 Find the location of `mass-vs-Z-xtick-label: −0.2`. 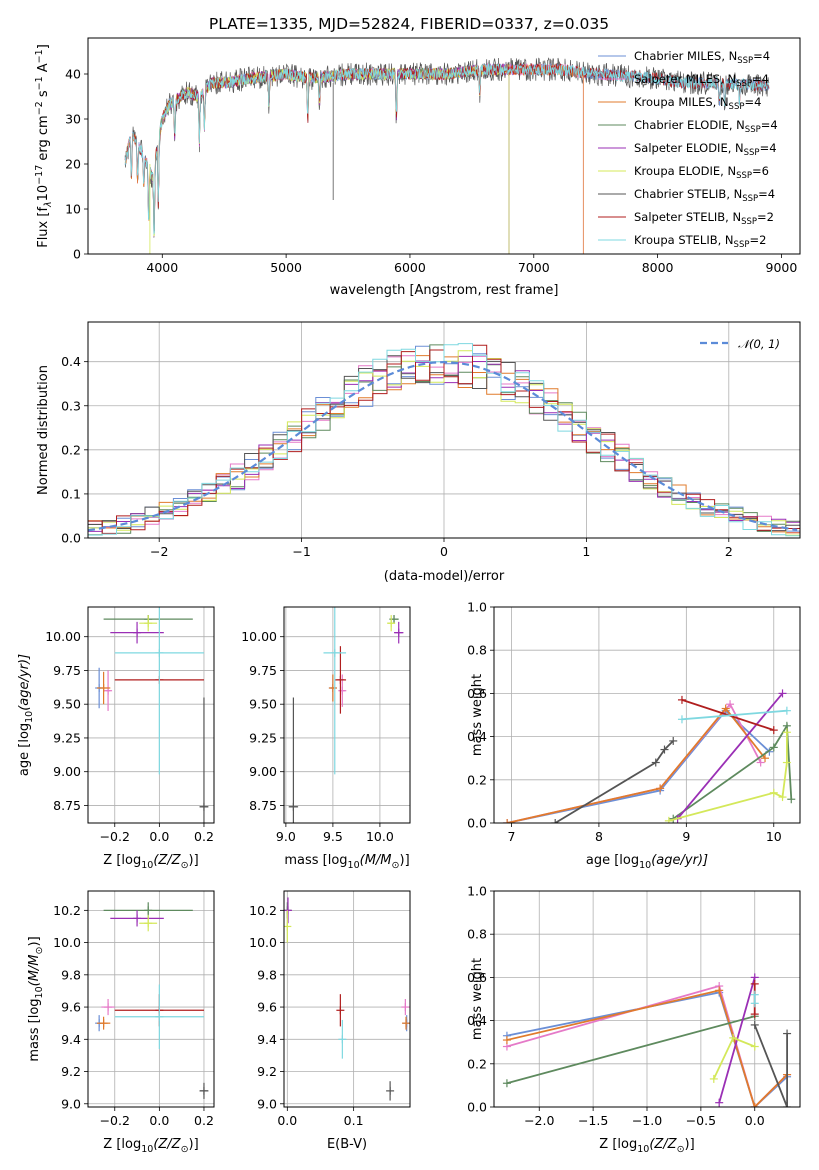

mass-vs-Z-xtick-label: −0.2 is located at coordinates (115, 1120).